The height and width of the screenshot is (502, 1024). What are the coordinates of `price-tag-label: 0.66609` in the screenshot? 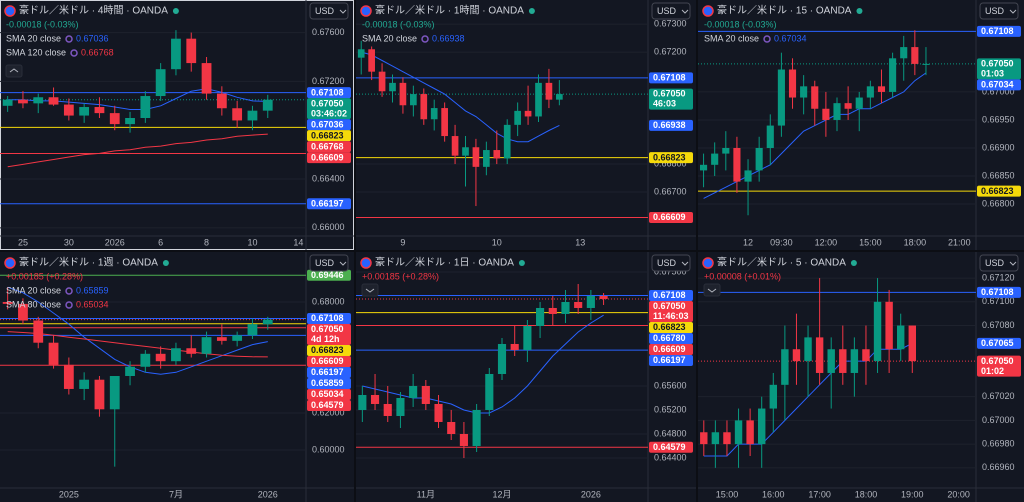 It's located at (669, 217).